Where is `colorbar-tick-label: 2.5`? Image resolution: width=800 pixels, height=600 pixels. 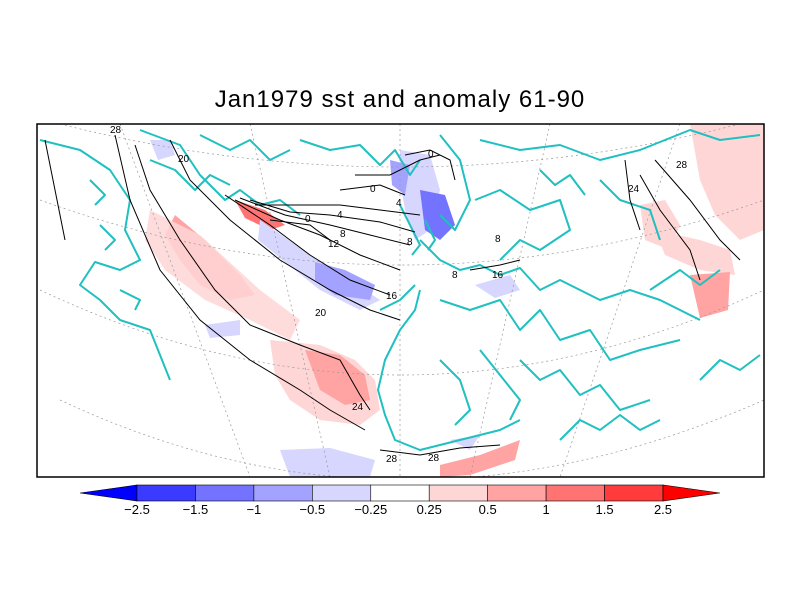
colorbar-tick-label: 2.5 is located at coordinates (663, 509).